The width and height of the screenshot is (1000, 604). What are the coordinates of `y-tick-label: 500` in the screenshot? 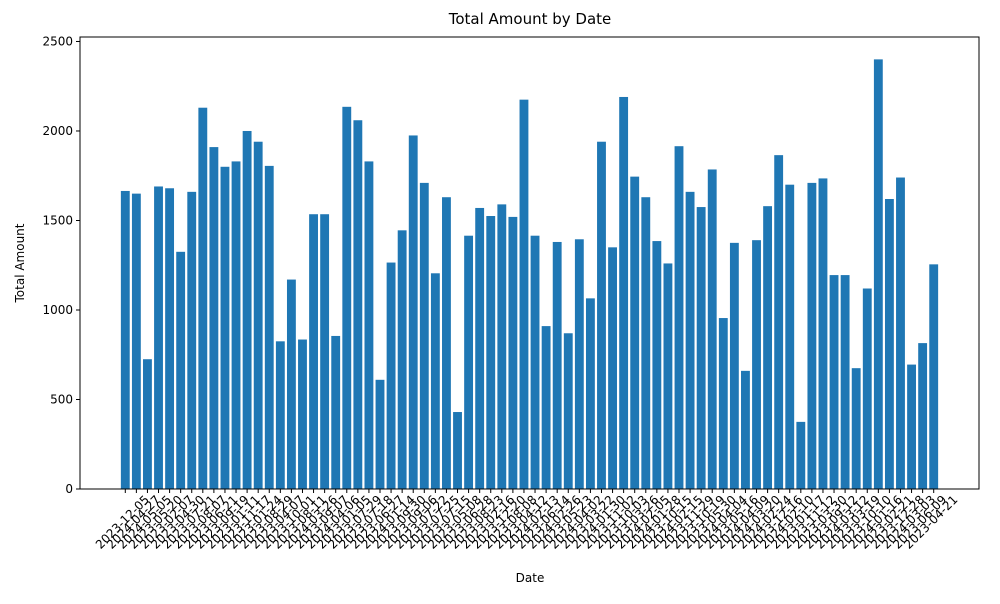 It's located at (61, 399).